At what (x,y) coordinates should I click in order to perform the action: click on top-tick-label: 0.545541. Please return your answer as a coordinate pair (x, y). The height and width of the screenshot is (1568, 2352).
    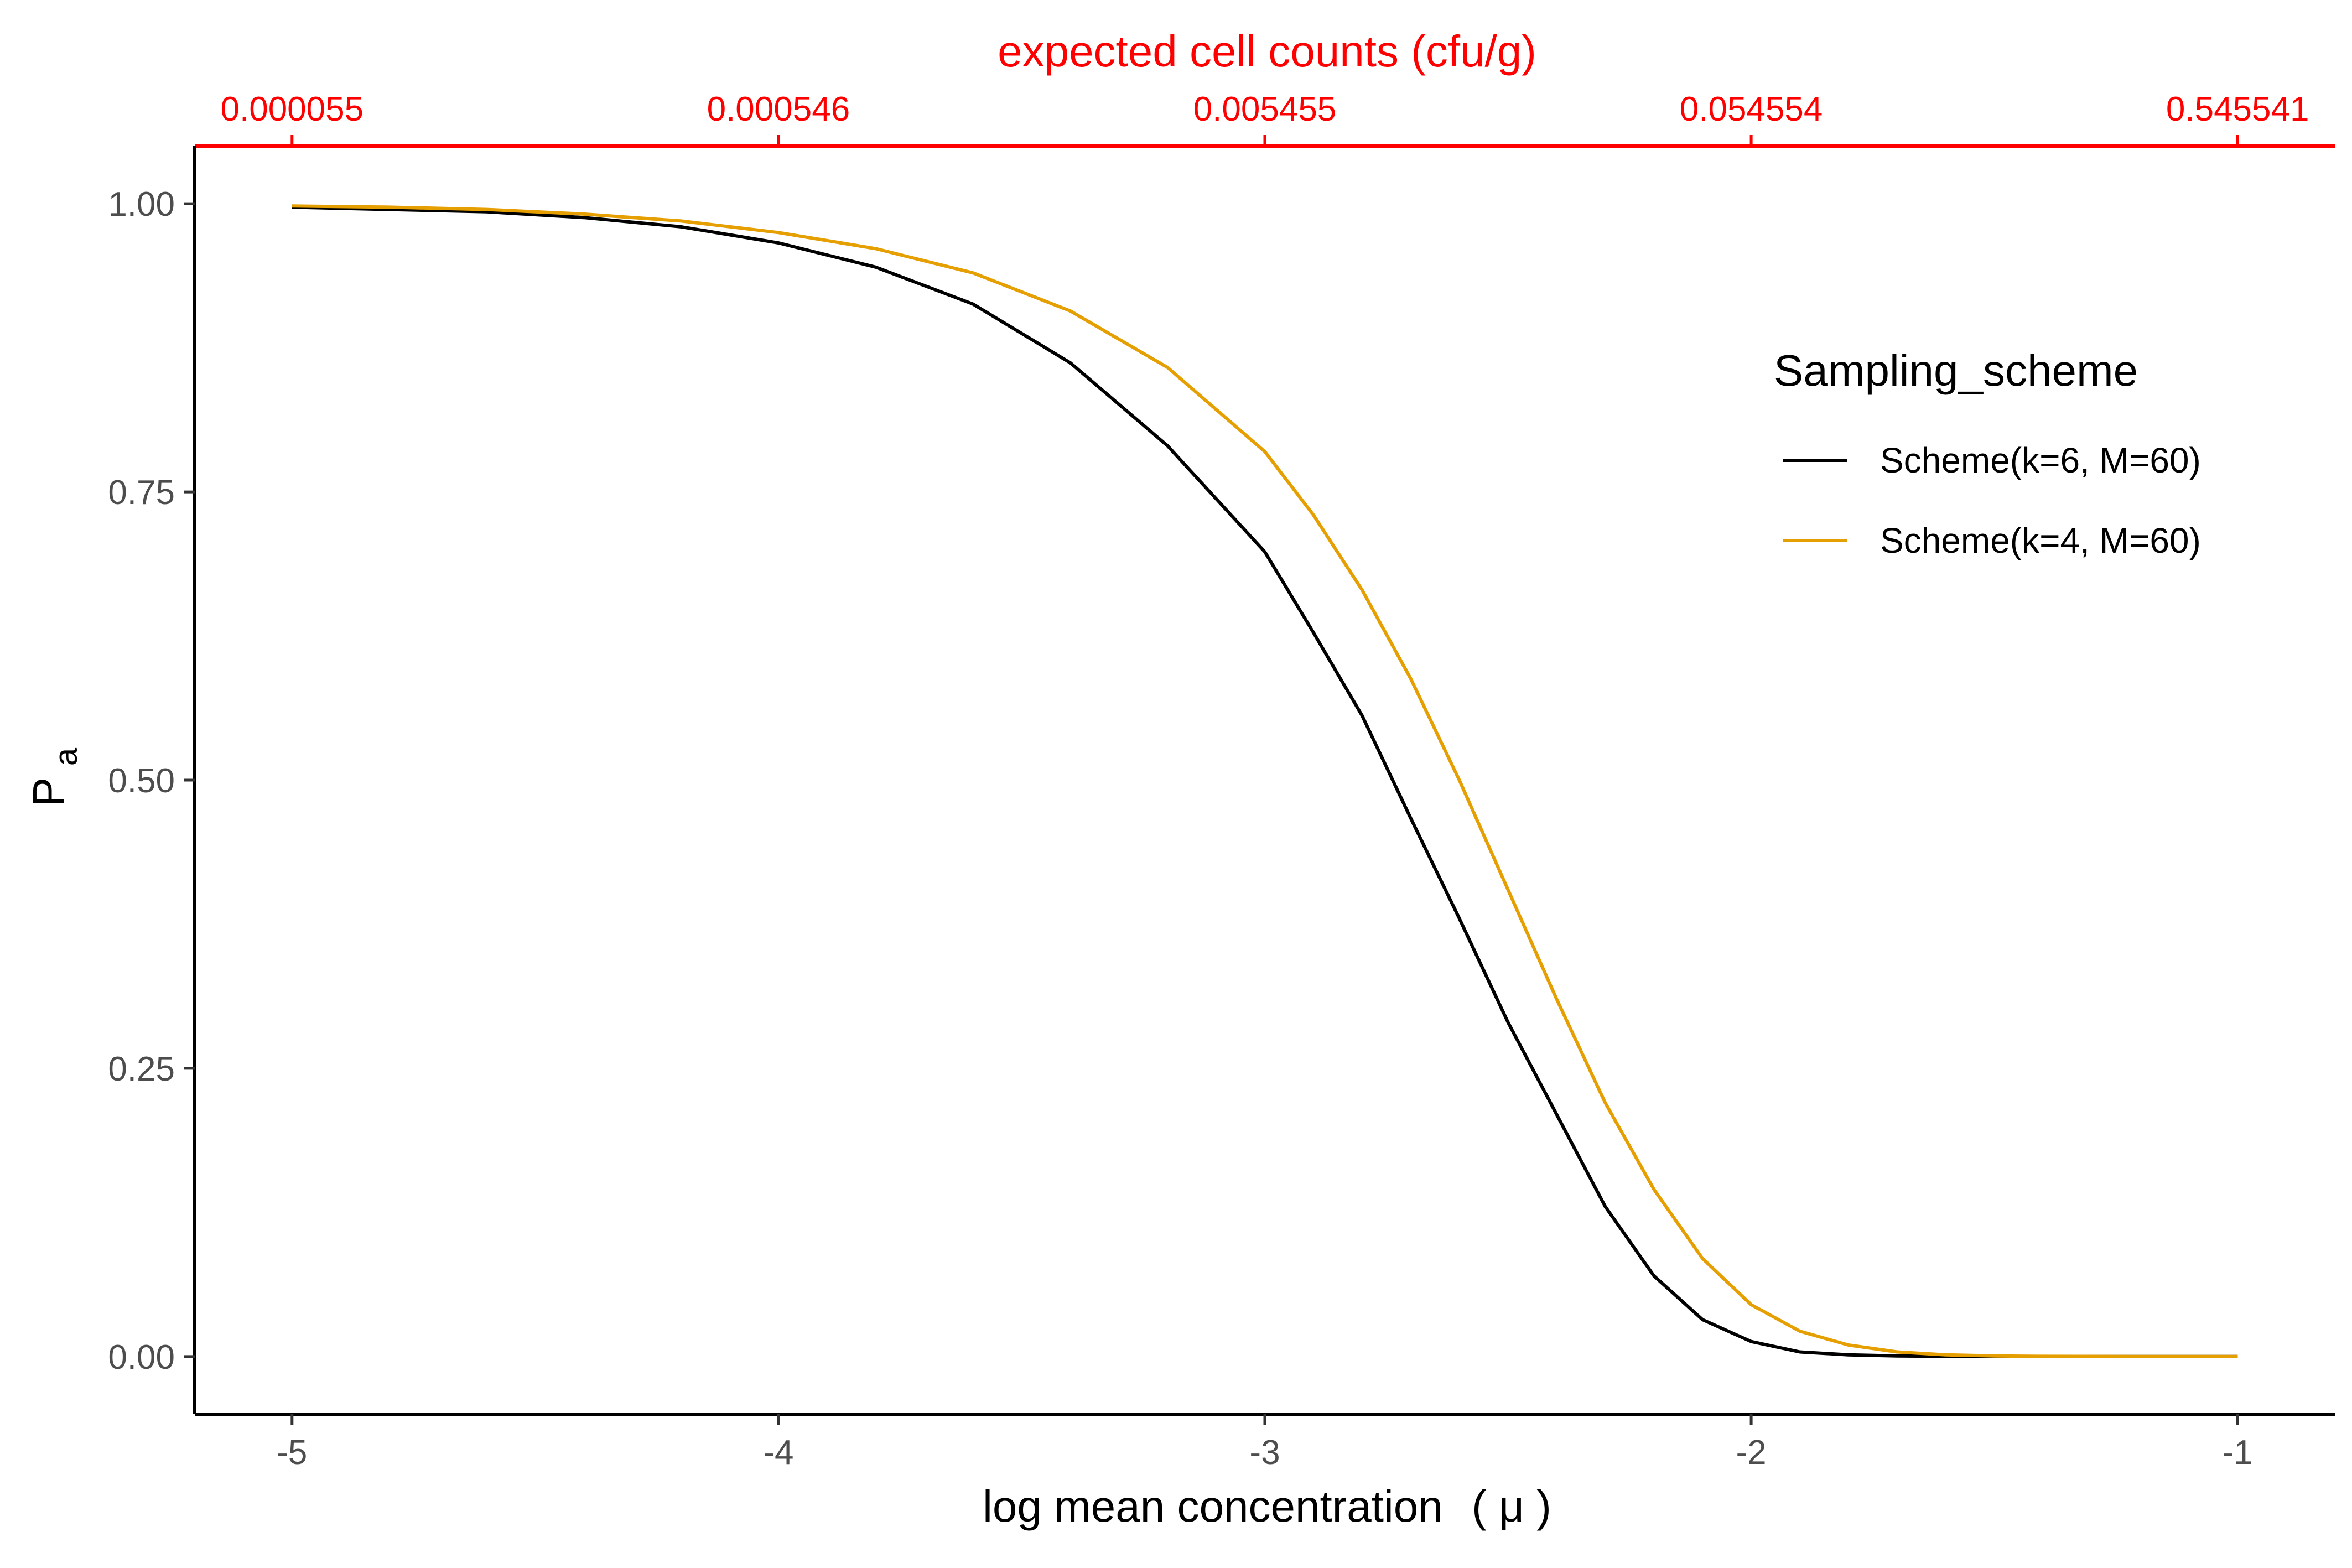
    Looking at the image, I should click on (2237, 109).